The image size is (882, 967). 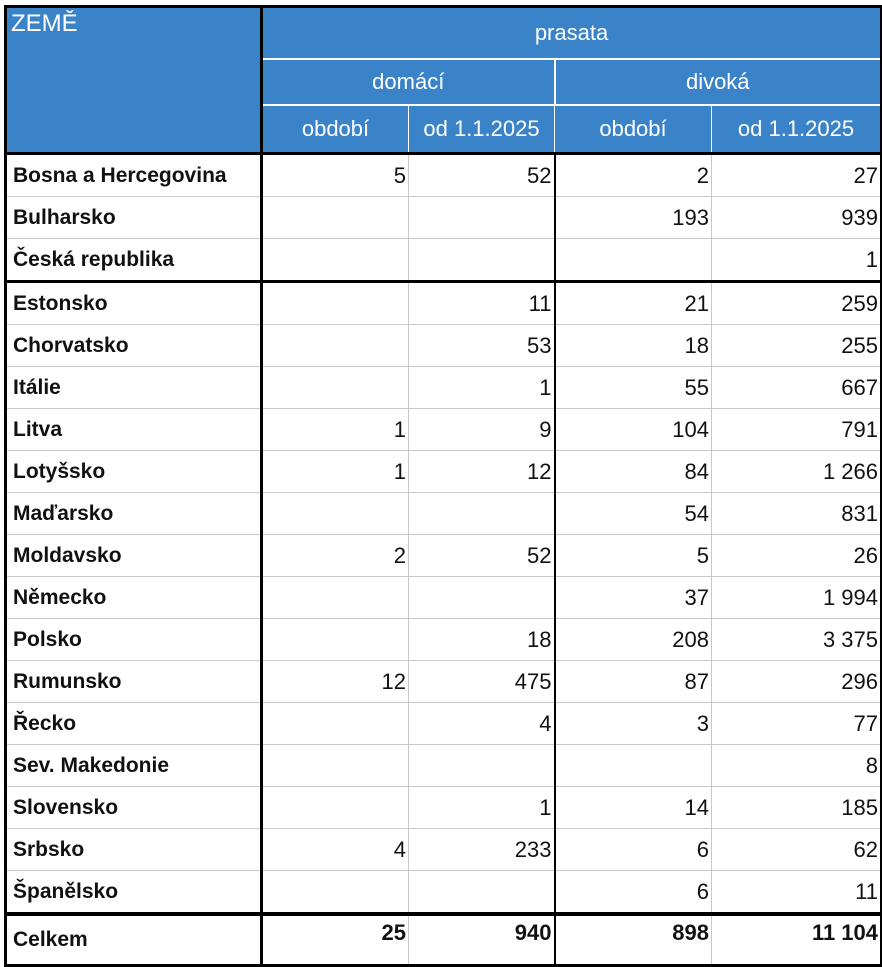 I want to click on divoka-obdobi-cell, so click(x=632, y=260).